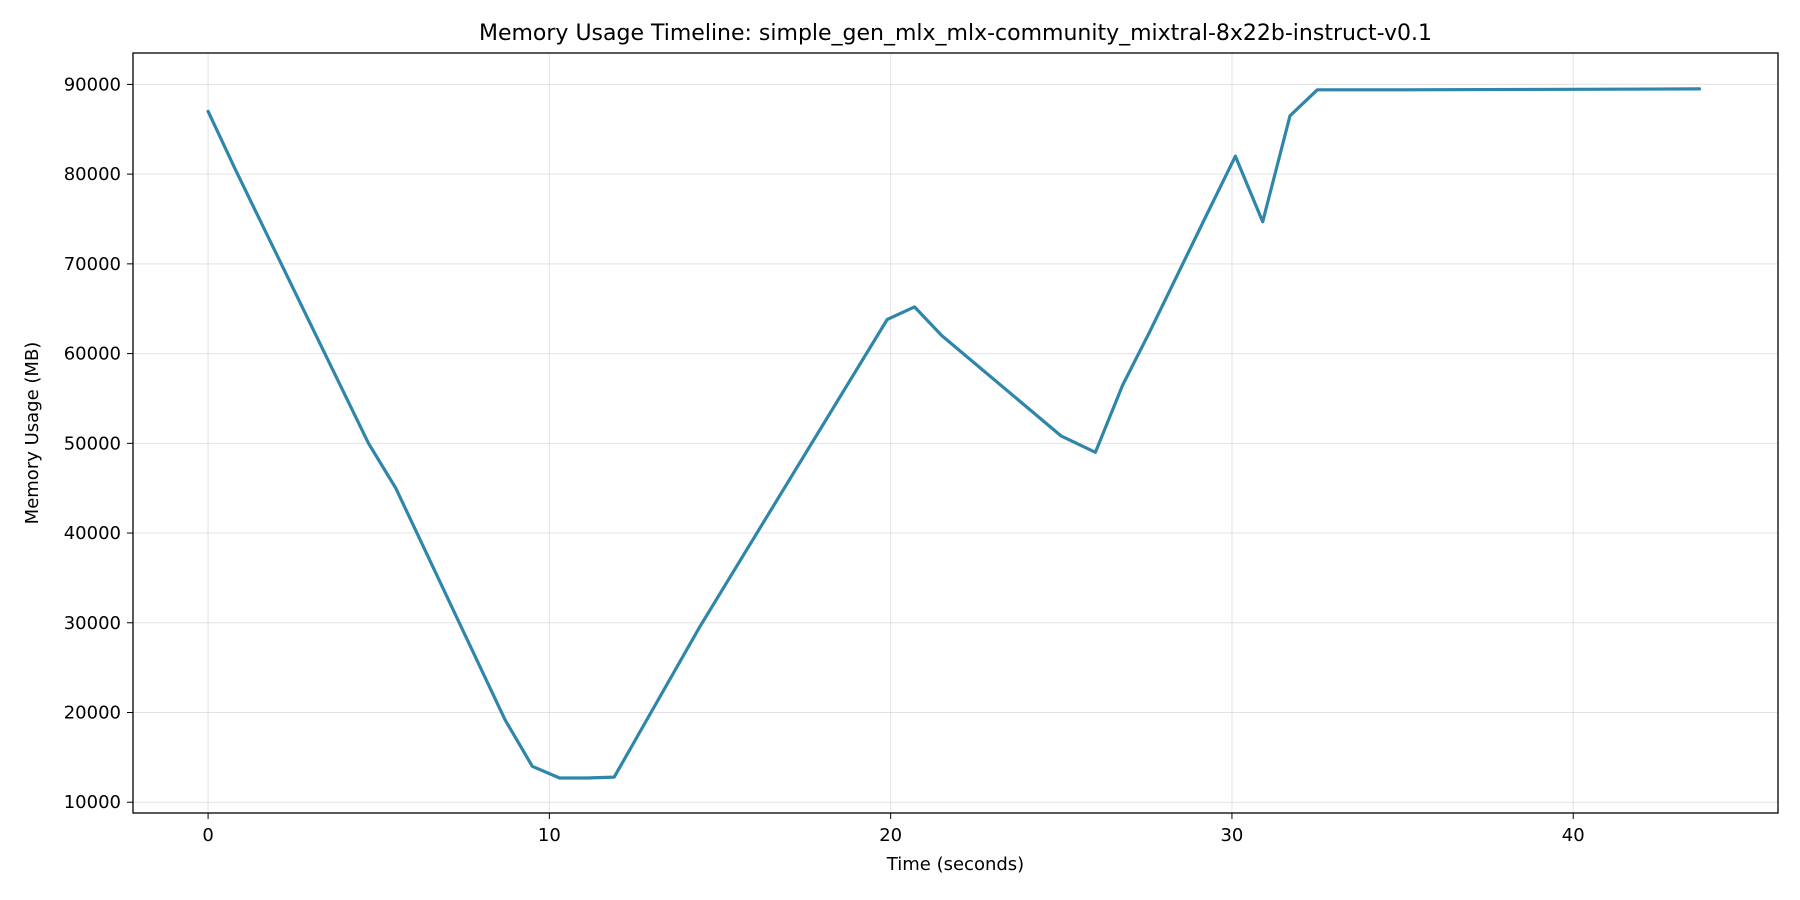 The width and height of the screenshot is (1800, 900). Describe the element at coordinates (955, 864) in the screenshot. I see `x-axis-label: Time (seconds)` at that location.